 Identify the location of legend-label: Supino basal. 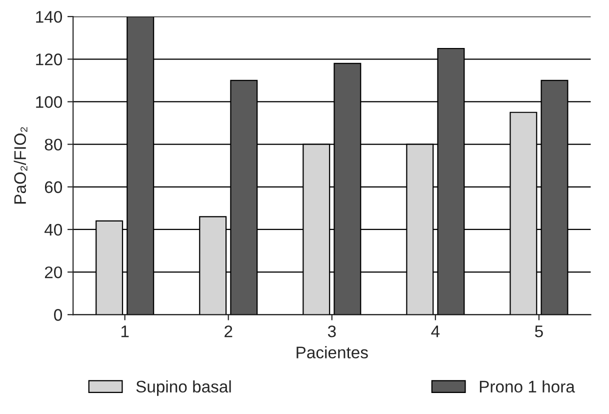
(183, 388).